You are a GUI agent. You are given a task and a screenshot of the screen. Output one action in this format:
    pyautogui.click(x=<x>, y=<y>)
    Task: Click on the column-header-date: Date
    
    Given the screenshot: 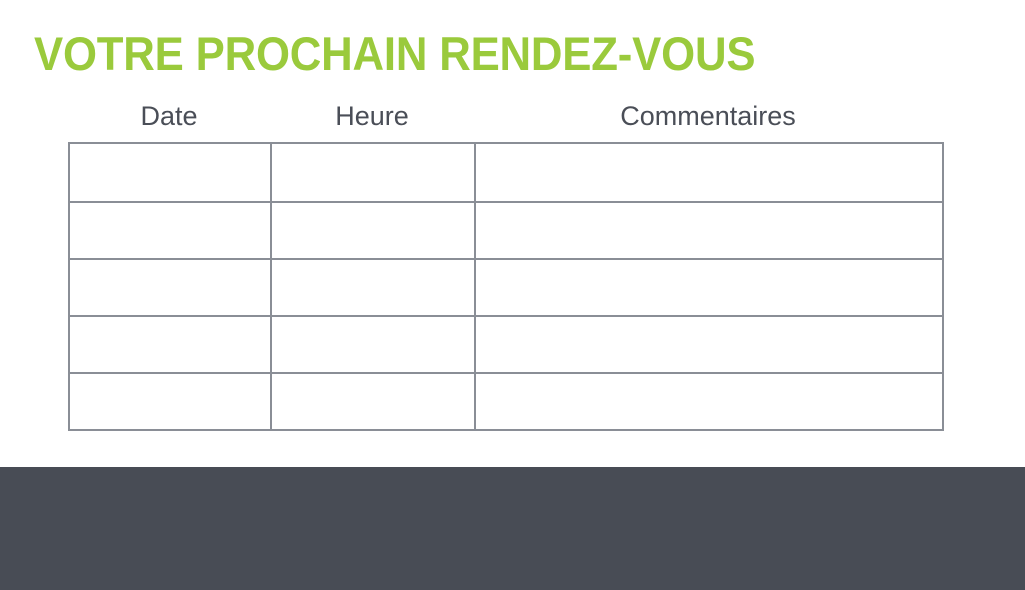 What is the action you would take?
    pyautogui.click(x=169, y=116)
    